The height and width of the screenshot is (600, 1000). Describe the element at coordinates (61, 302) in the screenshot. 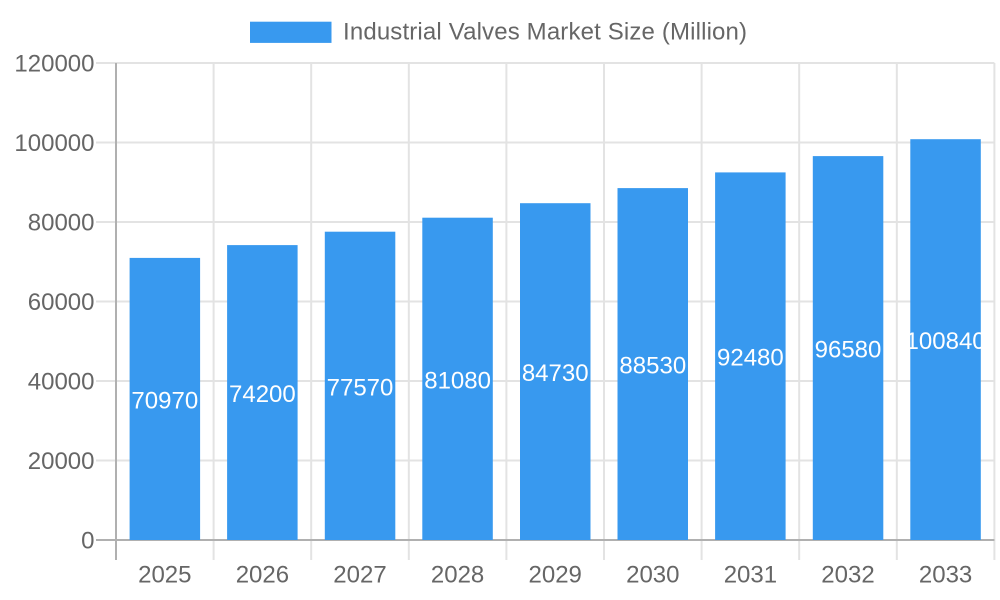

I see `svg-text: 60000` at that location.